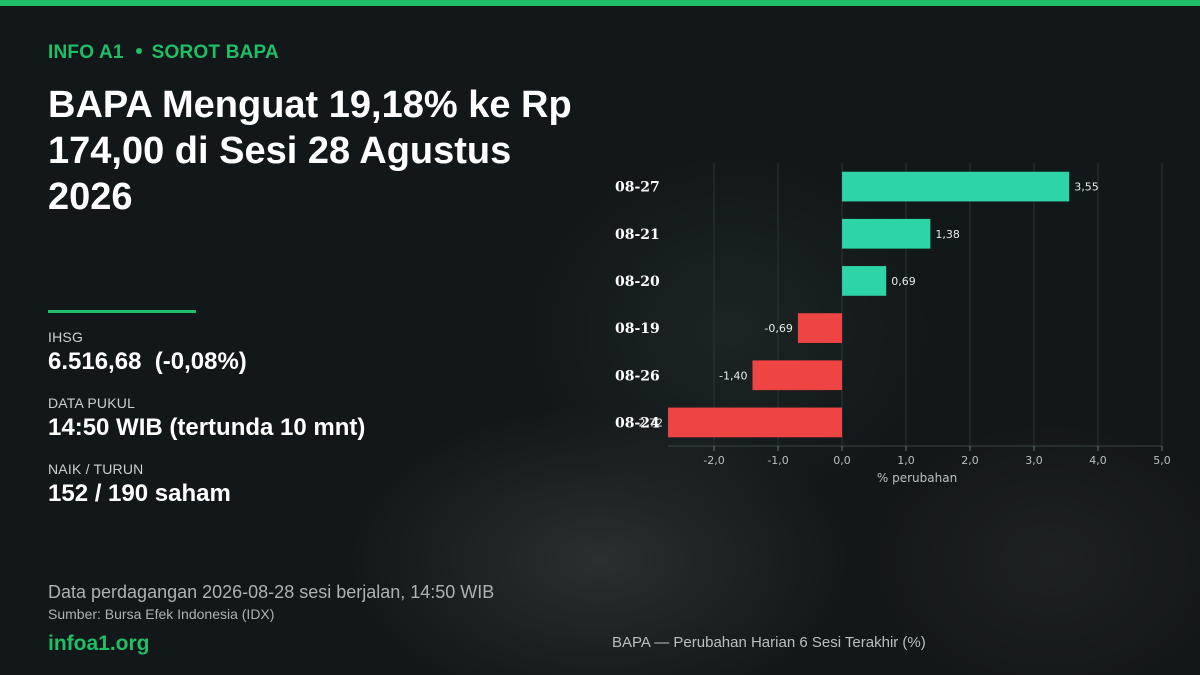 The width and height of the screenshot is (1200, 675). I want to click on x-tick-label: 3,0, so click(1034, 460).